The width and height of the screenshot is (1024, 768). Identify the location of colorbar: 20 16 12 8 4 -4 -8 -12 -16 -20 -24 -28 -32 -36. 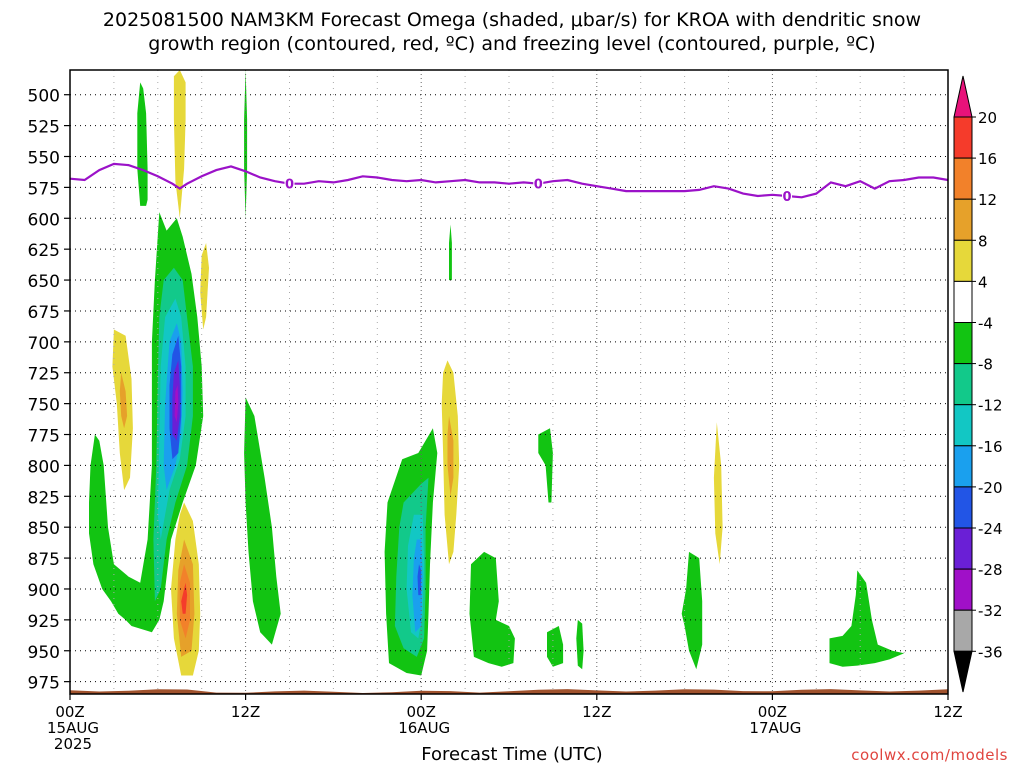
(978, 384).